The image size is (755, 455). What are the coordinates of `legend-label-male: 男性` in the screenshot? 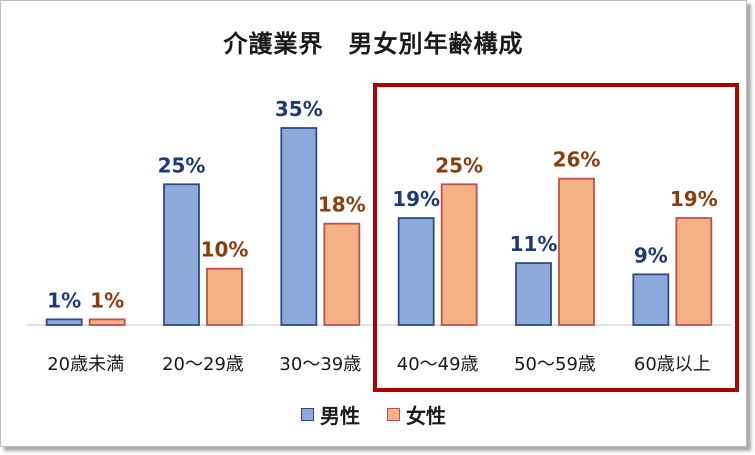 It's located at (340, 416).